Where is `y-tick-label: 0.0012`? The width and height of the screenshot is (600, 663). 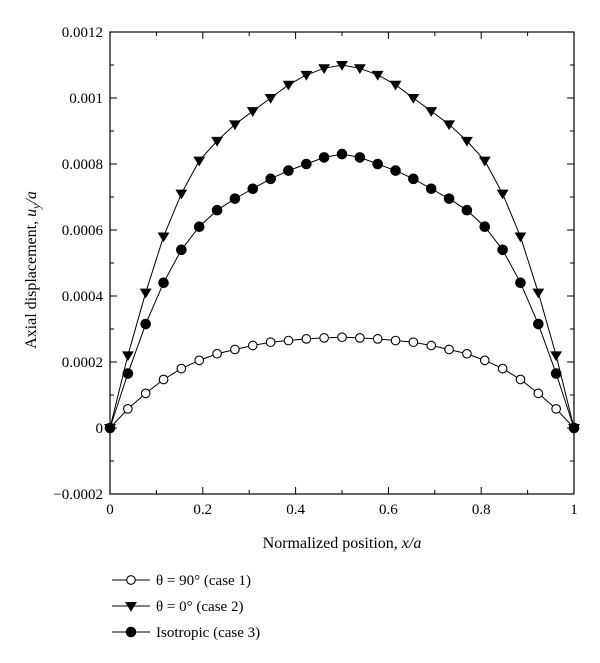 y-tick-label: 0.0012 is located at coordinates (82, 33).